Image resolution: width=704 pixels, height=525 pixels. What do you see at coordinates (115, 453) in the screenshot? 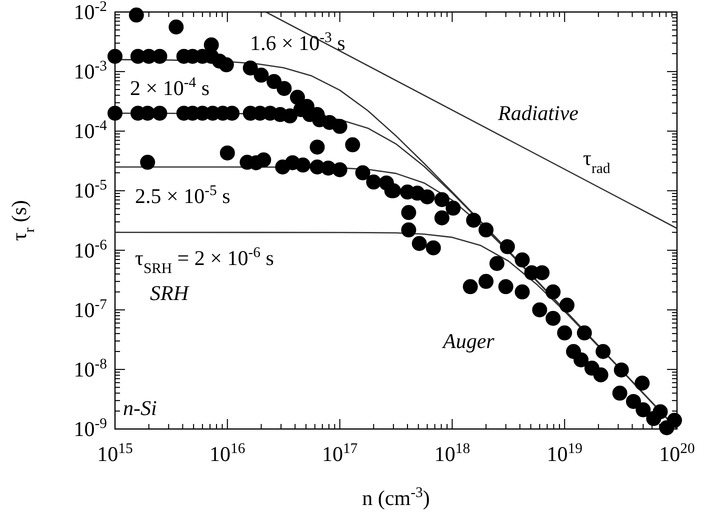
I see `x-tick-label: 10$^{15}$` at bounding box center [115, 453].